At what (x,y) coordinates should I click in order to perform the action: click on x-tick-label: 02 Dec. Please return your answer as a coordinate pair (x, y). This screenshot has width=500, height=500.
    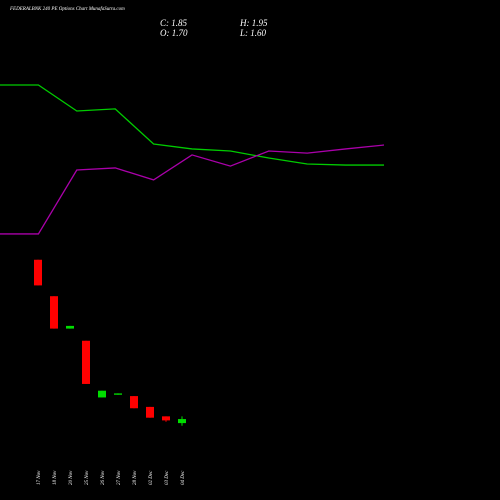
    Looking at the image, I should click on (151, 477).